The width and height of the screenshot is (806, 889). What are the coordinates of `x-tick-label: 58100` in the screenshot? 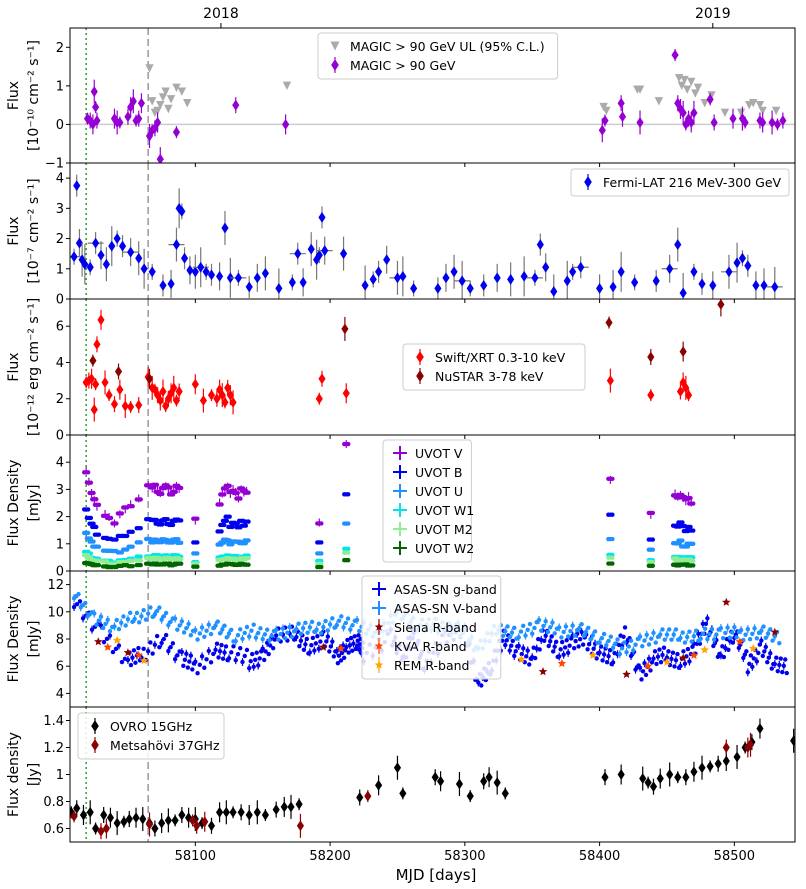 It's located at (195, 856).